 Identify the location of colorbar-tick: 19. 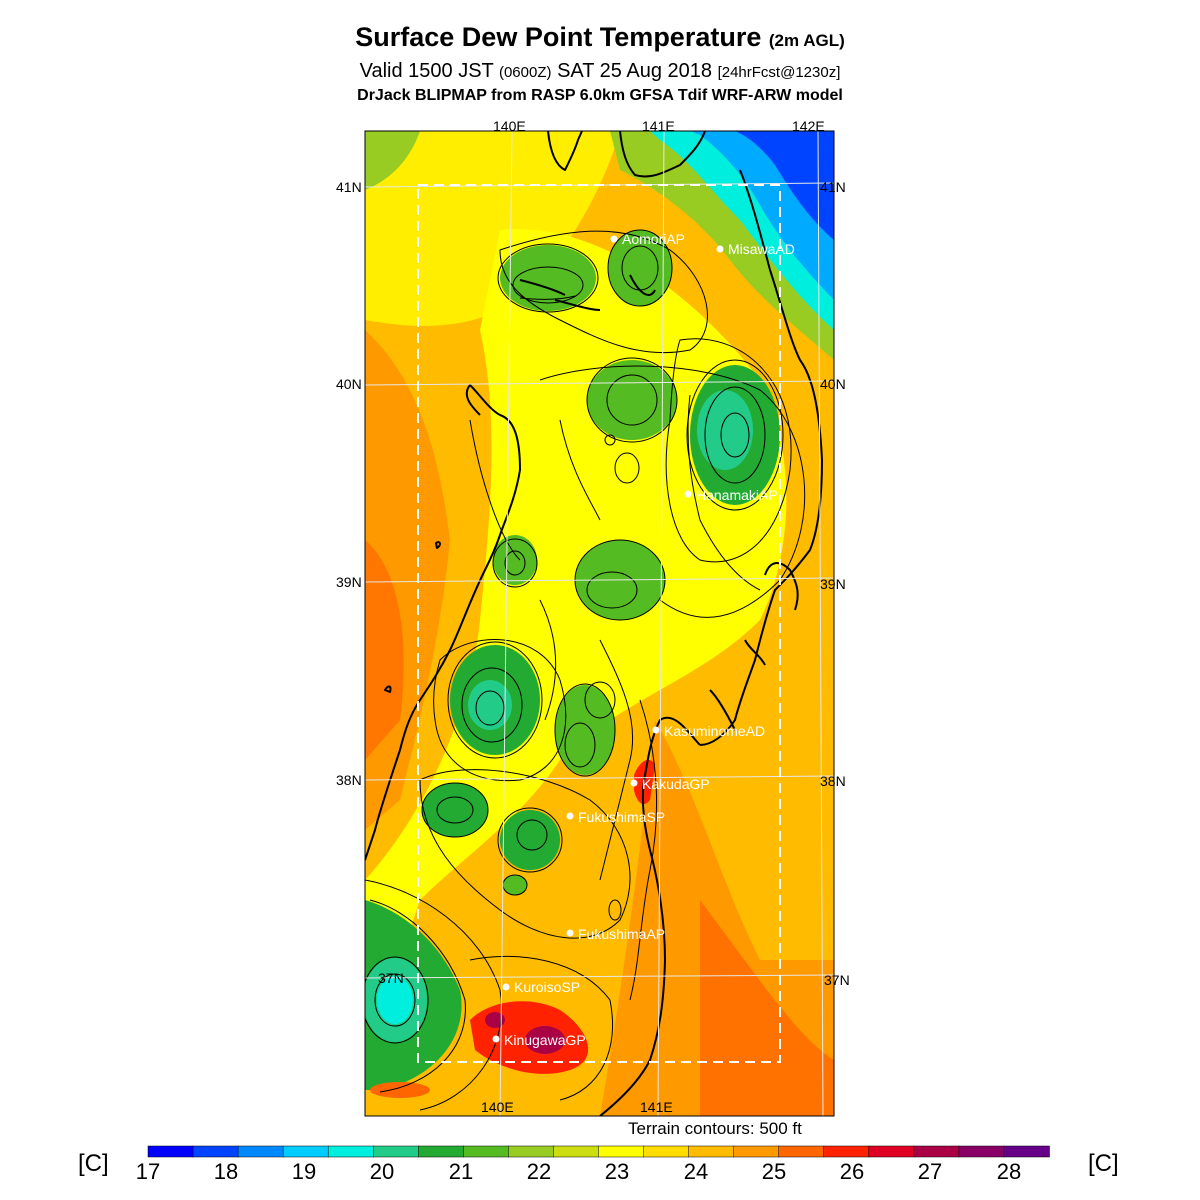
(304, 1171).